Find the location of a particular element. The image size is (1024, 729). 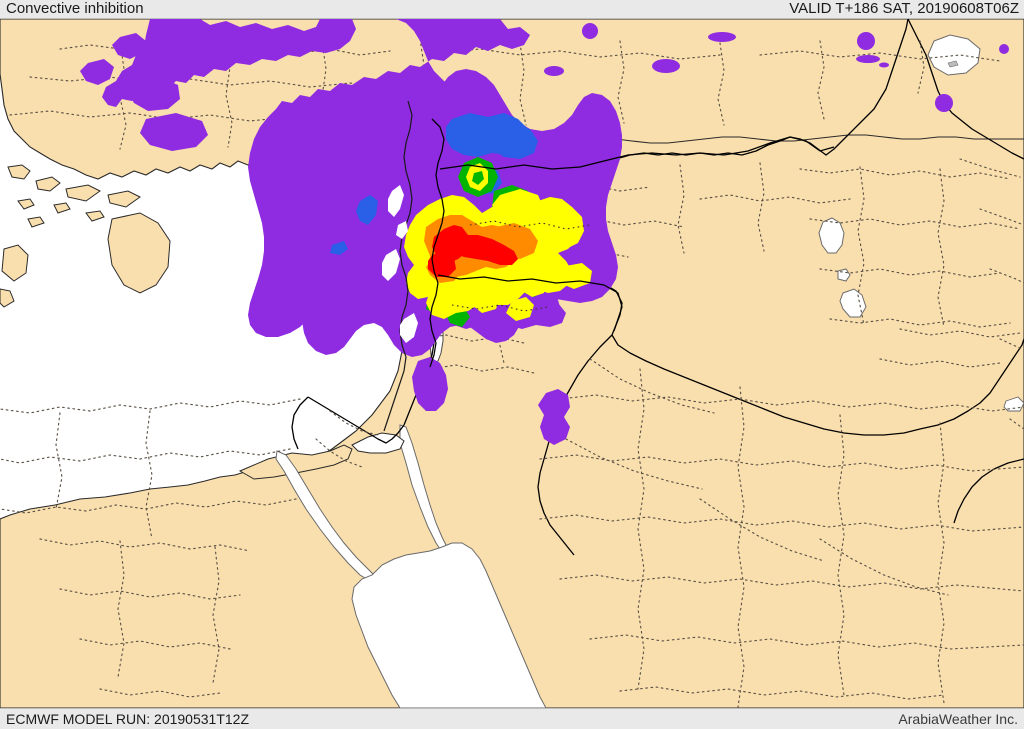

admin-saudi-v3 is located at coordinates (841, 555).